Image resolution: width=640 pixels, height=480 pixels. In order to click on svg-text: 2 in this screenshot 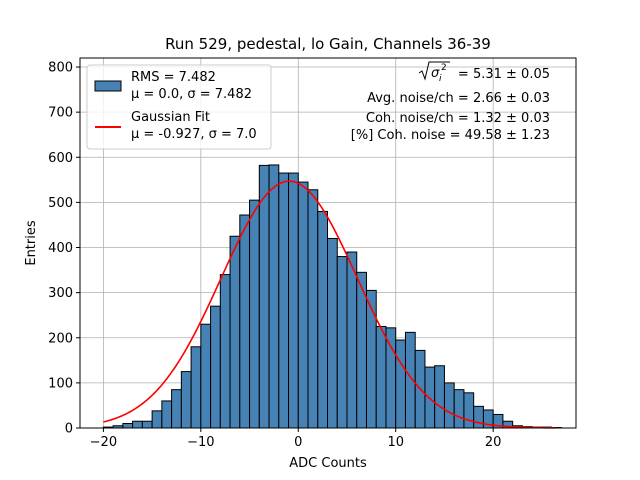, I will do `click(444, 68)`.